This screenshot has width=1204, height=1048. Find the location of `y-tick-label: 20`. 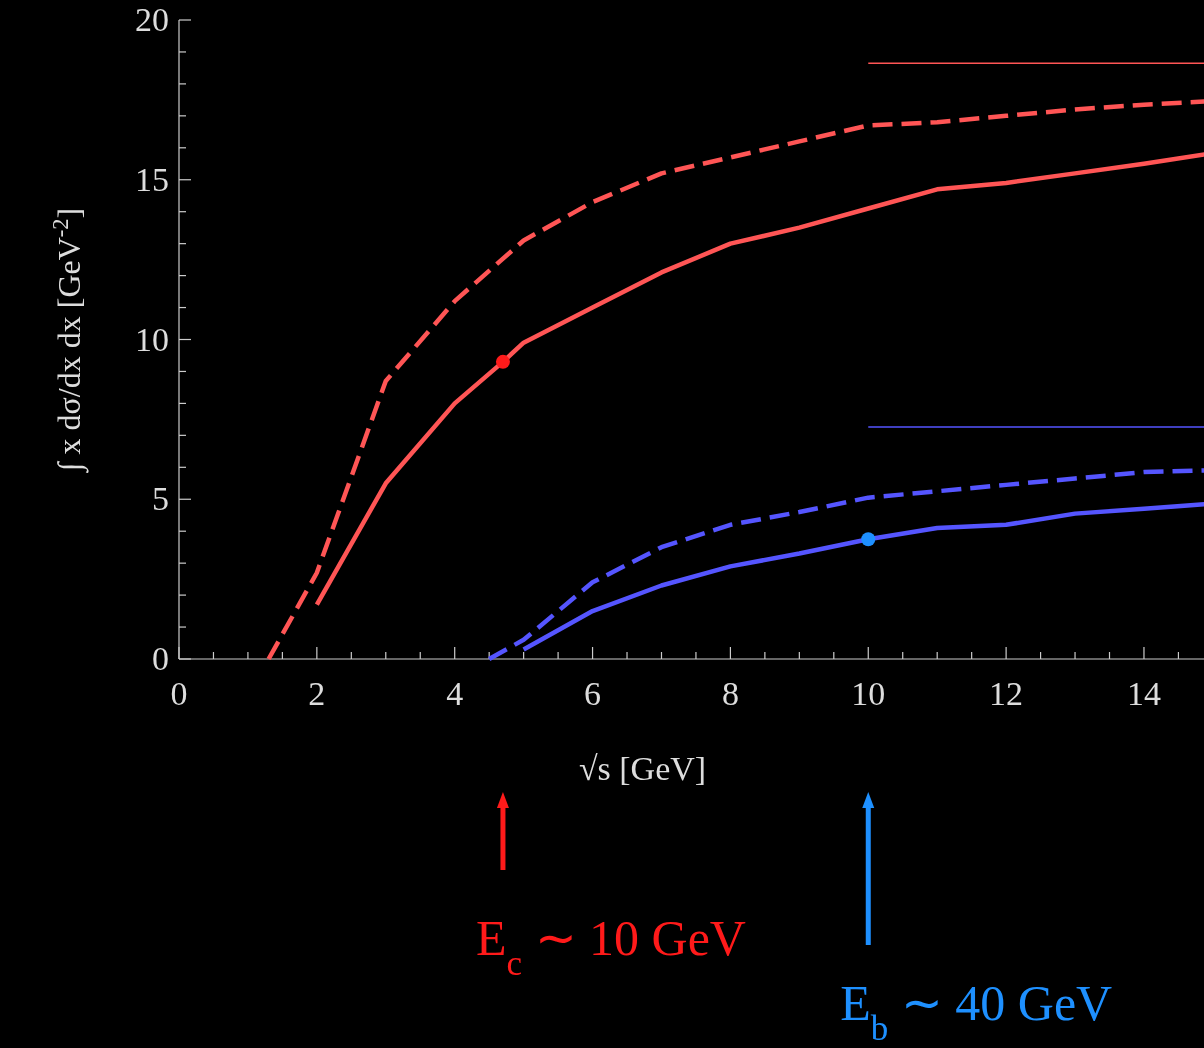

y-tick-label: 20 is located at coordinates (152, 19).